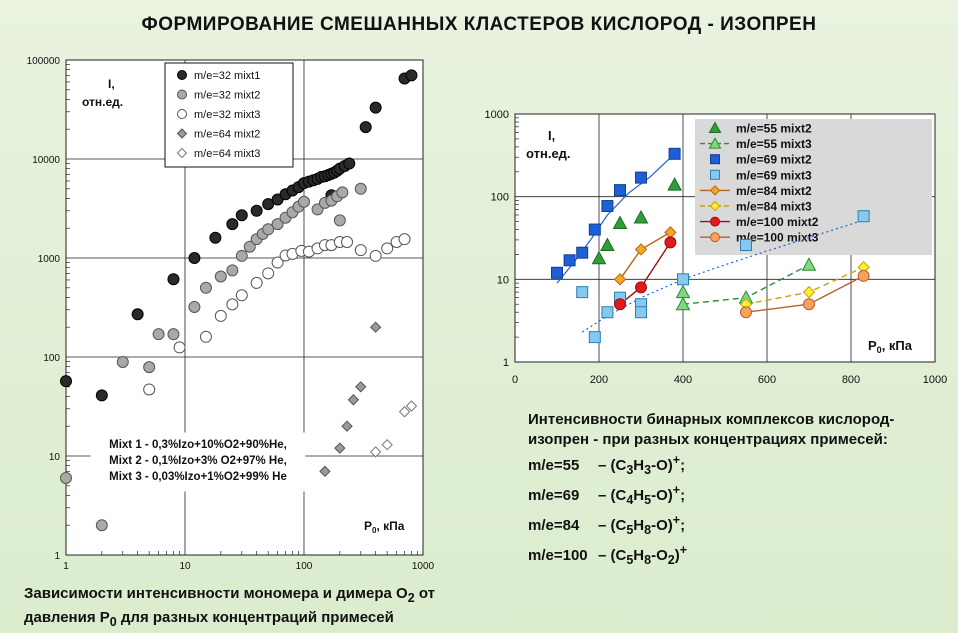 The height and width of the screenshot is (633, 958). Describe the element at coordinates (384, 527) in the screenshot. I see `x-axis-label: P0, кПа` at that location.